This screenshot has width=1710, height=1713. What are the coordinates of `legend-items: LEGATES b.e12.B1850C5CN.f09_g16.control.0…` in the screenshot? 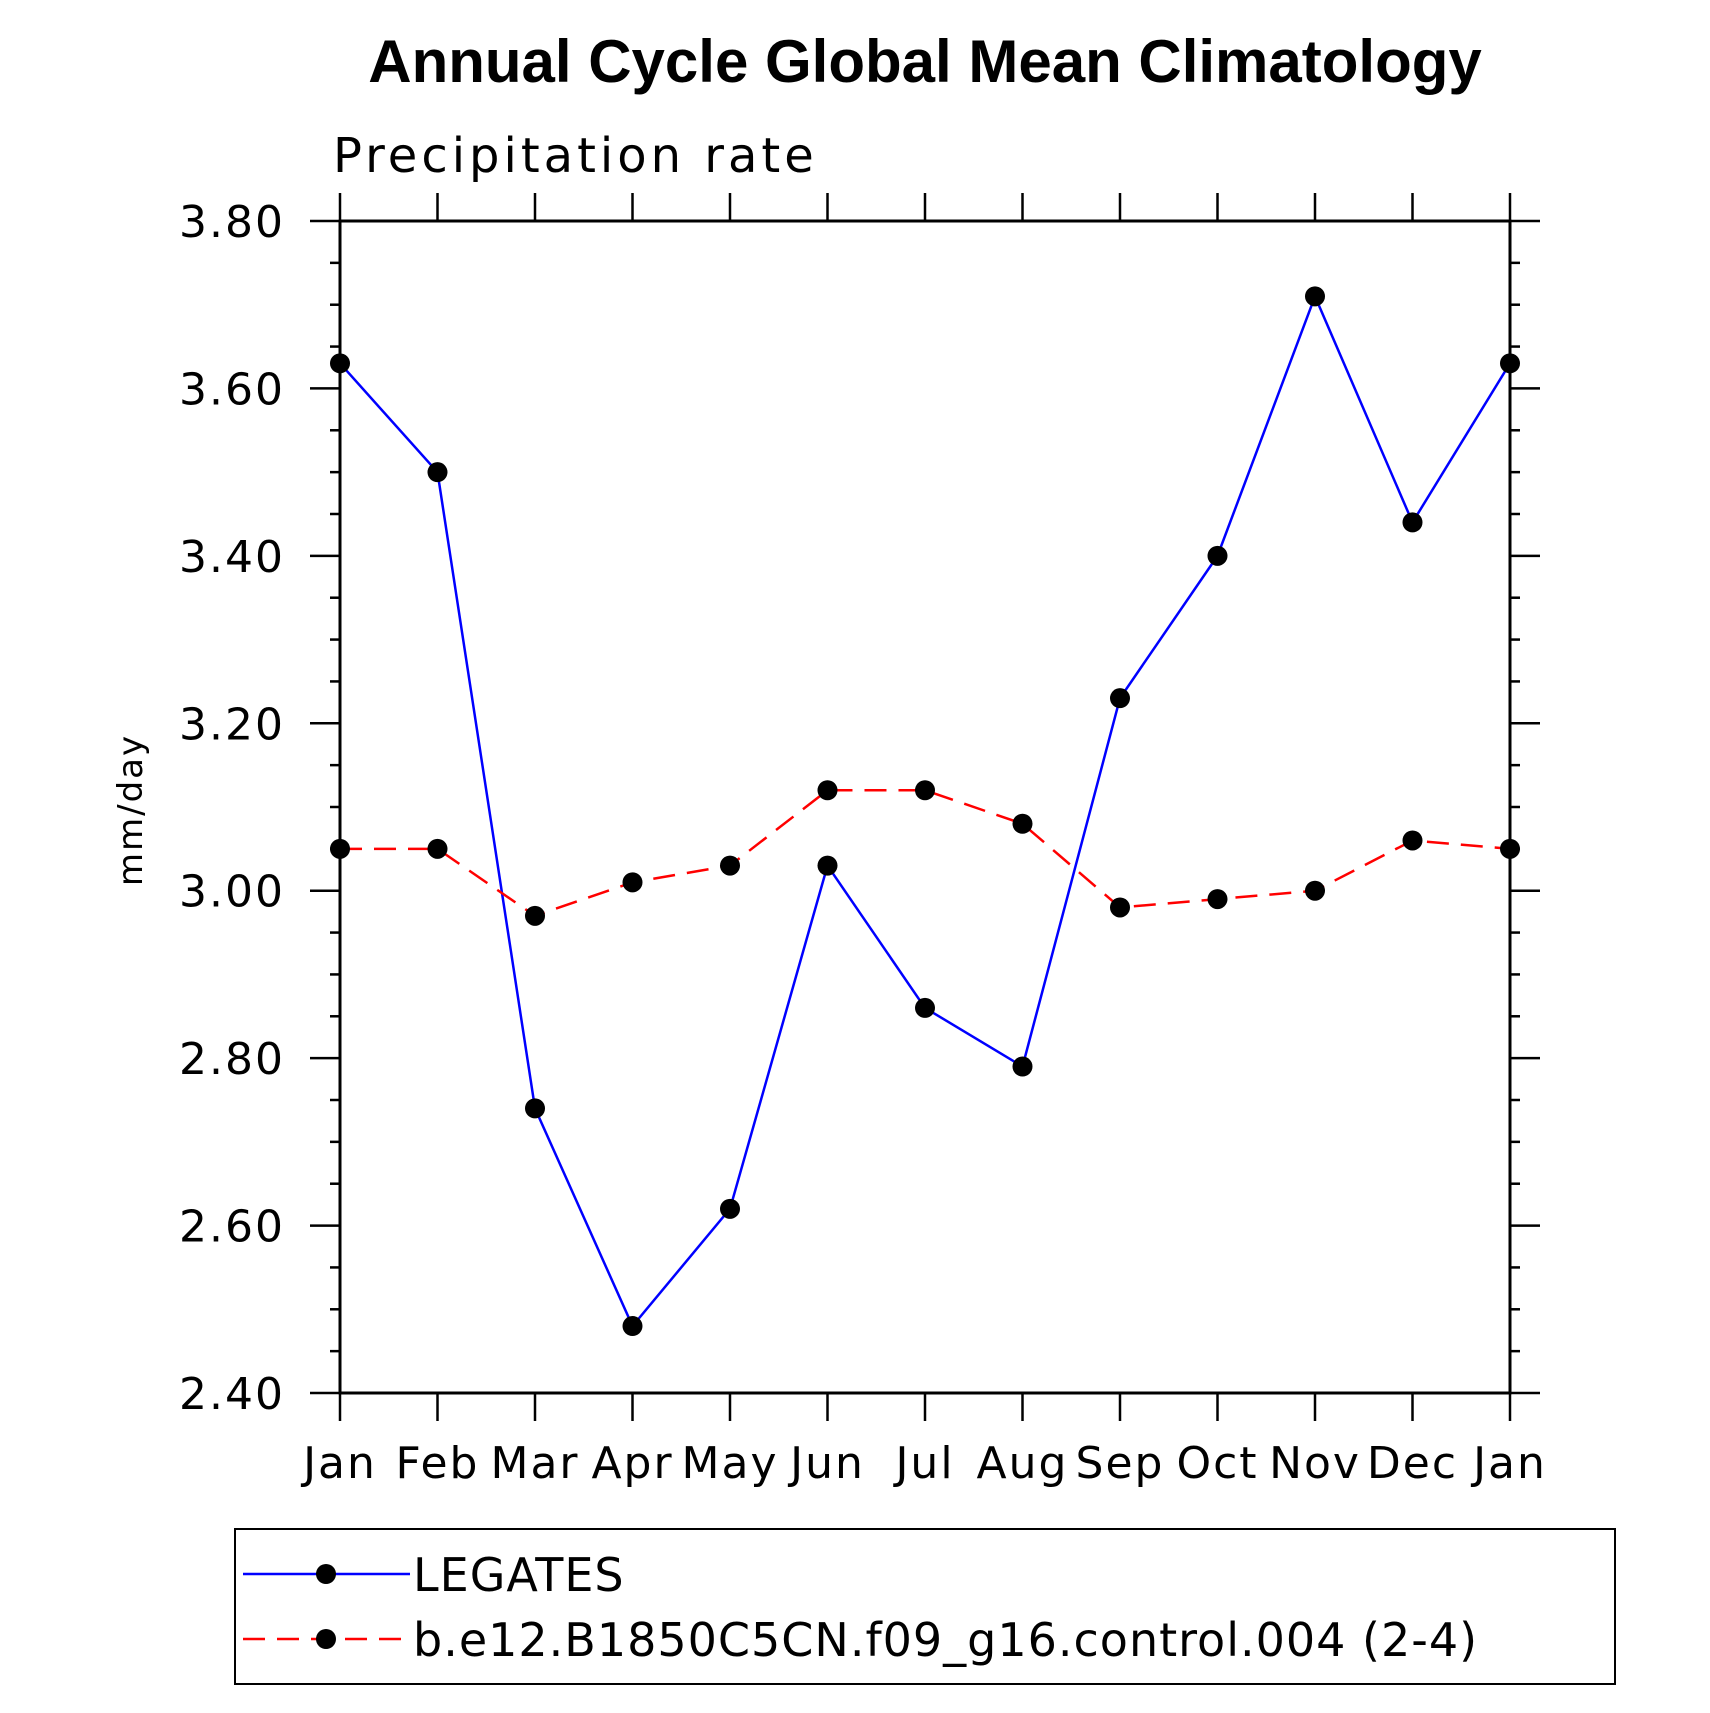 It's located at (860, 1607).